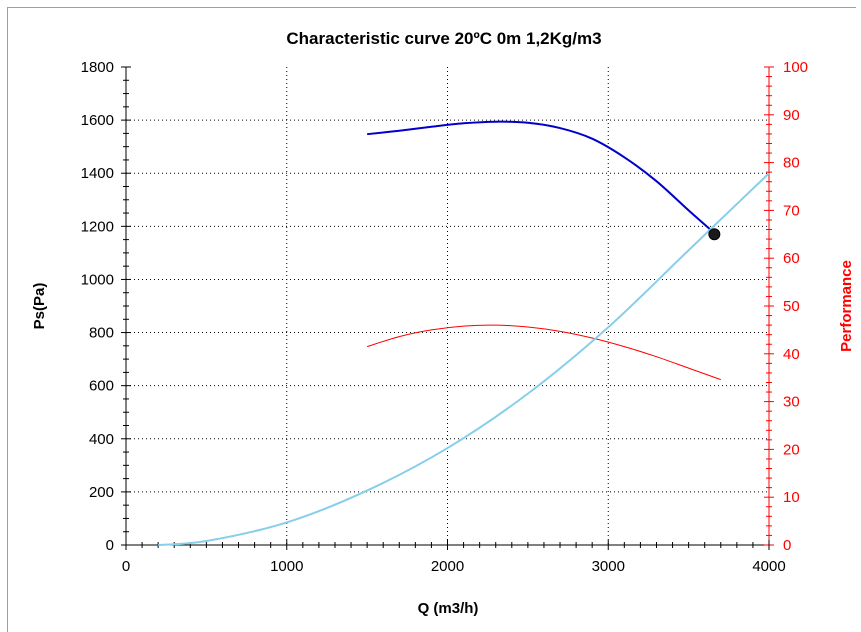  What do you see at coordinates (126, 566) in the screenshot?
I see `x-tick-label: 0` at bounding box center [126, 566].